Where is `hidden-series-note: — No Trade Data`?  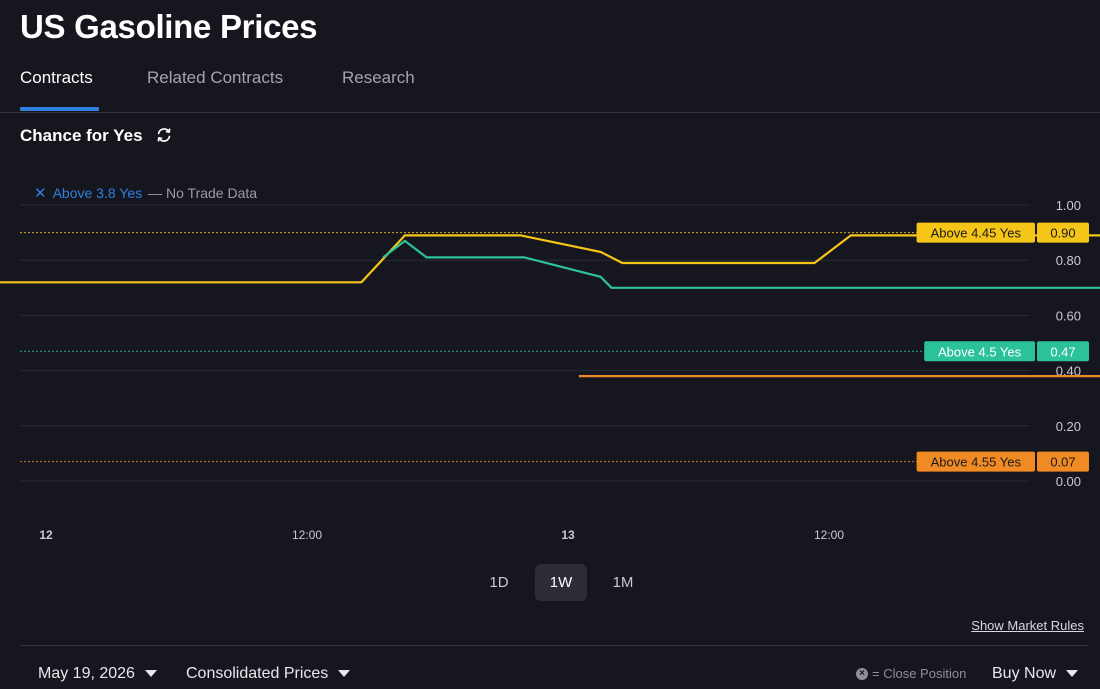
hidden-series-note: — No Trade Data is located at coordinates (203, 193).